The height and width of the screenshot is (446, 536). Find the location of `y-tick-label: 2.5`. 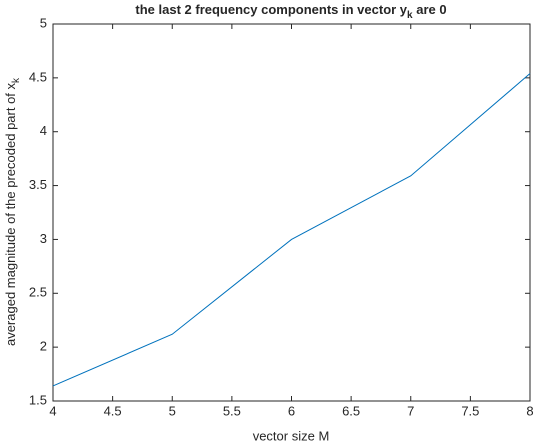

y-tick-label: 2.5 is located at coordinates (38, 292).